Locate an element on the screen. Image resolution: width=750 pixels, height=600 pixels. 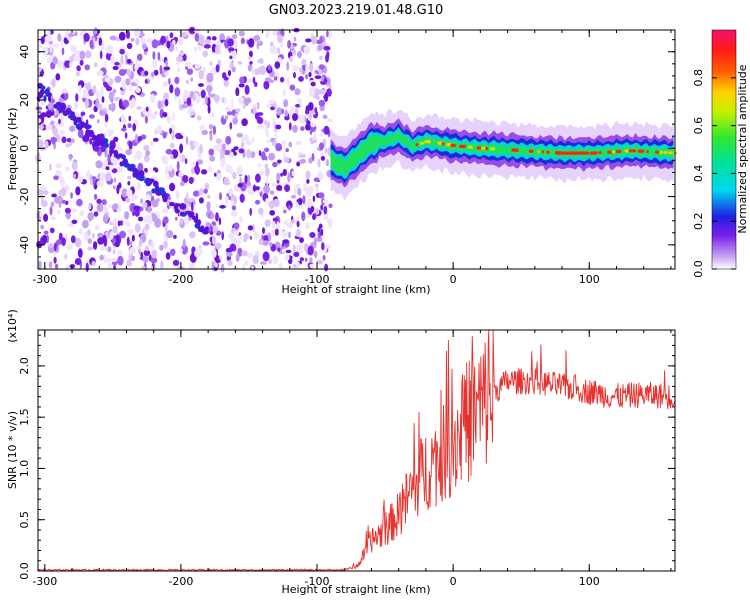
y-tick-label: 2.0 is located at coordinates (24, 366).